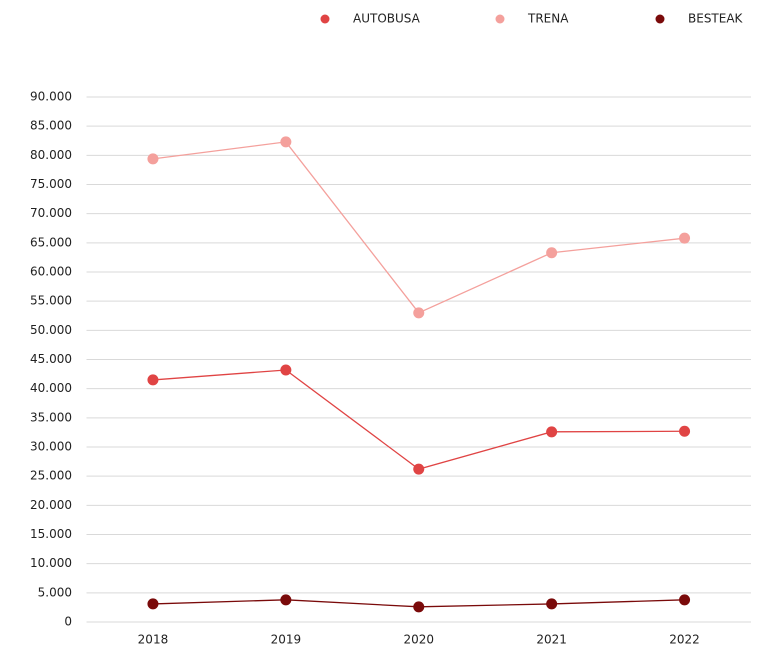  I want to click on x-tick-label: 2022, so click(684, 640).